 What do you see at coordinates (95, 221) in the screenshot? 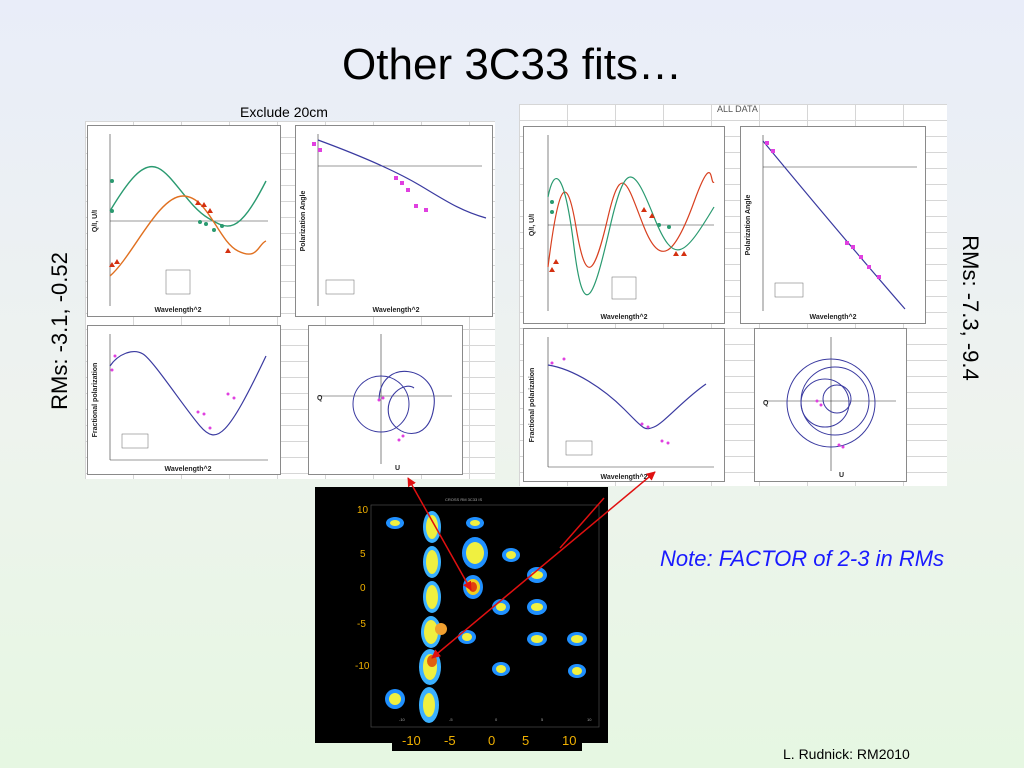
I see `left-qu-ylabel: Q/I, U/I` at bounding box center [95, 221].